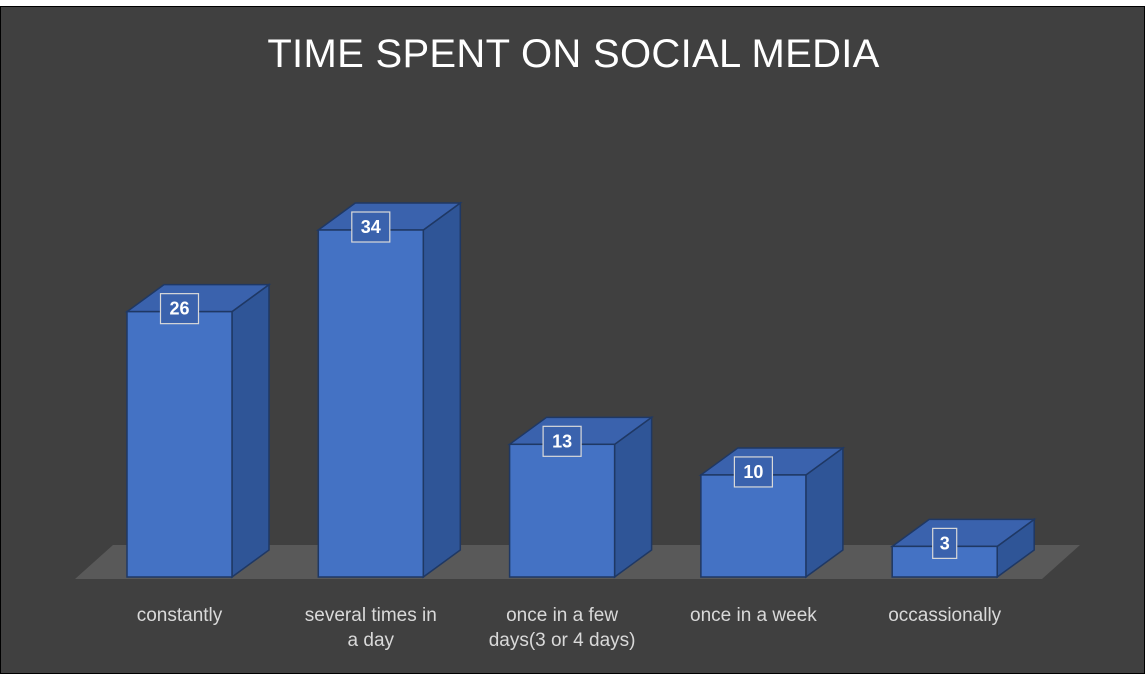  Describe the element at coordinates (562, 628) in the screenshot. I see `category-label: once in a few days(3 or 4 days)` at that location.